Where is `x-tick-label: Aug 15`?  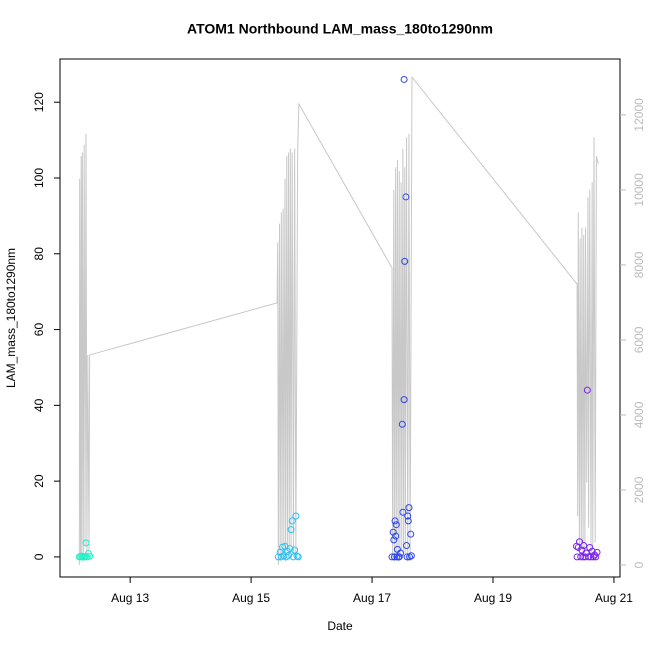 x-tick-label: Aug 15 is located at coordinates (251, 598).